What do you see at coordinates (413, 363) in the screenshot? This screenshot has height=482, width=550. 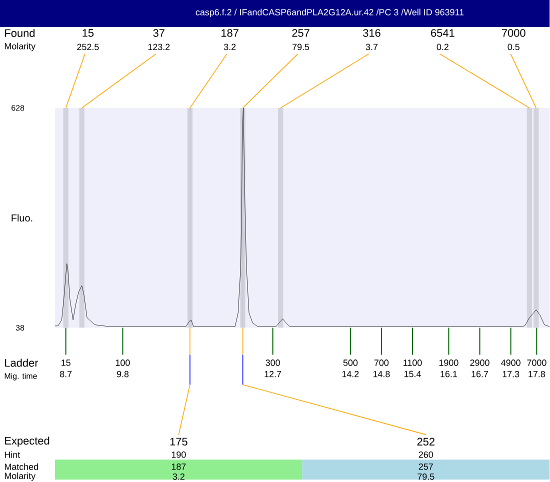 I see `text: 1100` at bounding box center [413, 363].